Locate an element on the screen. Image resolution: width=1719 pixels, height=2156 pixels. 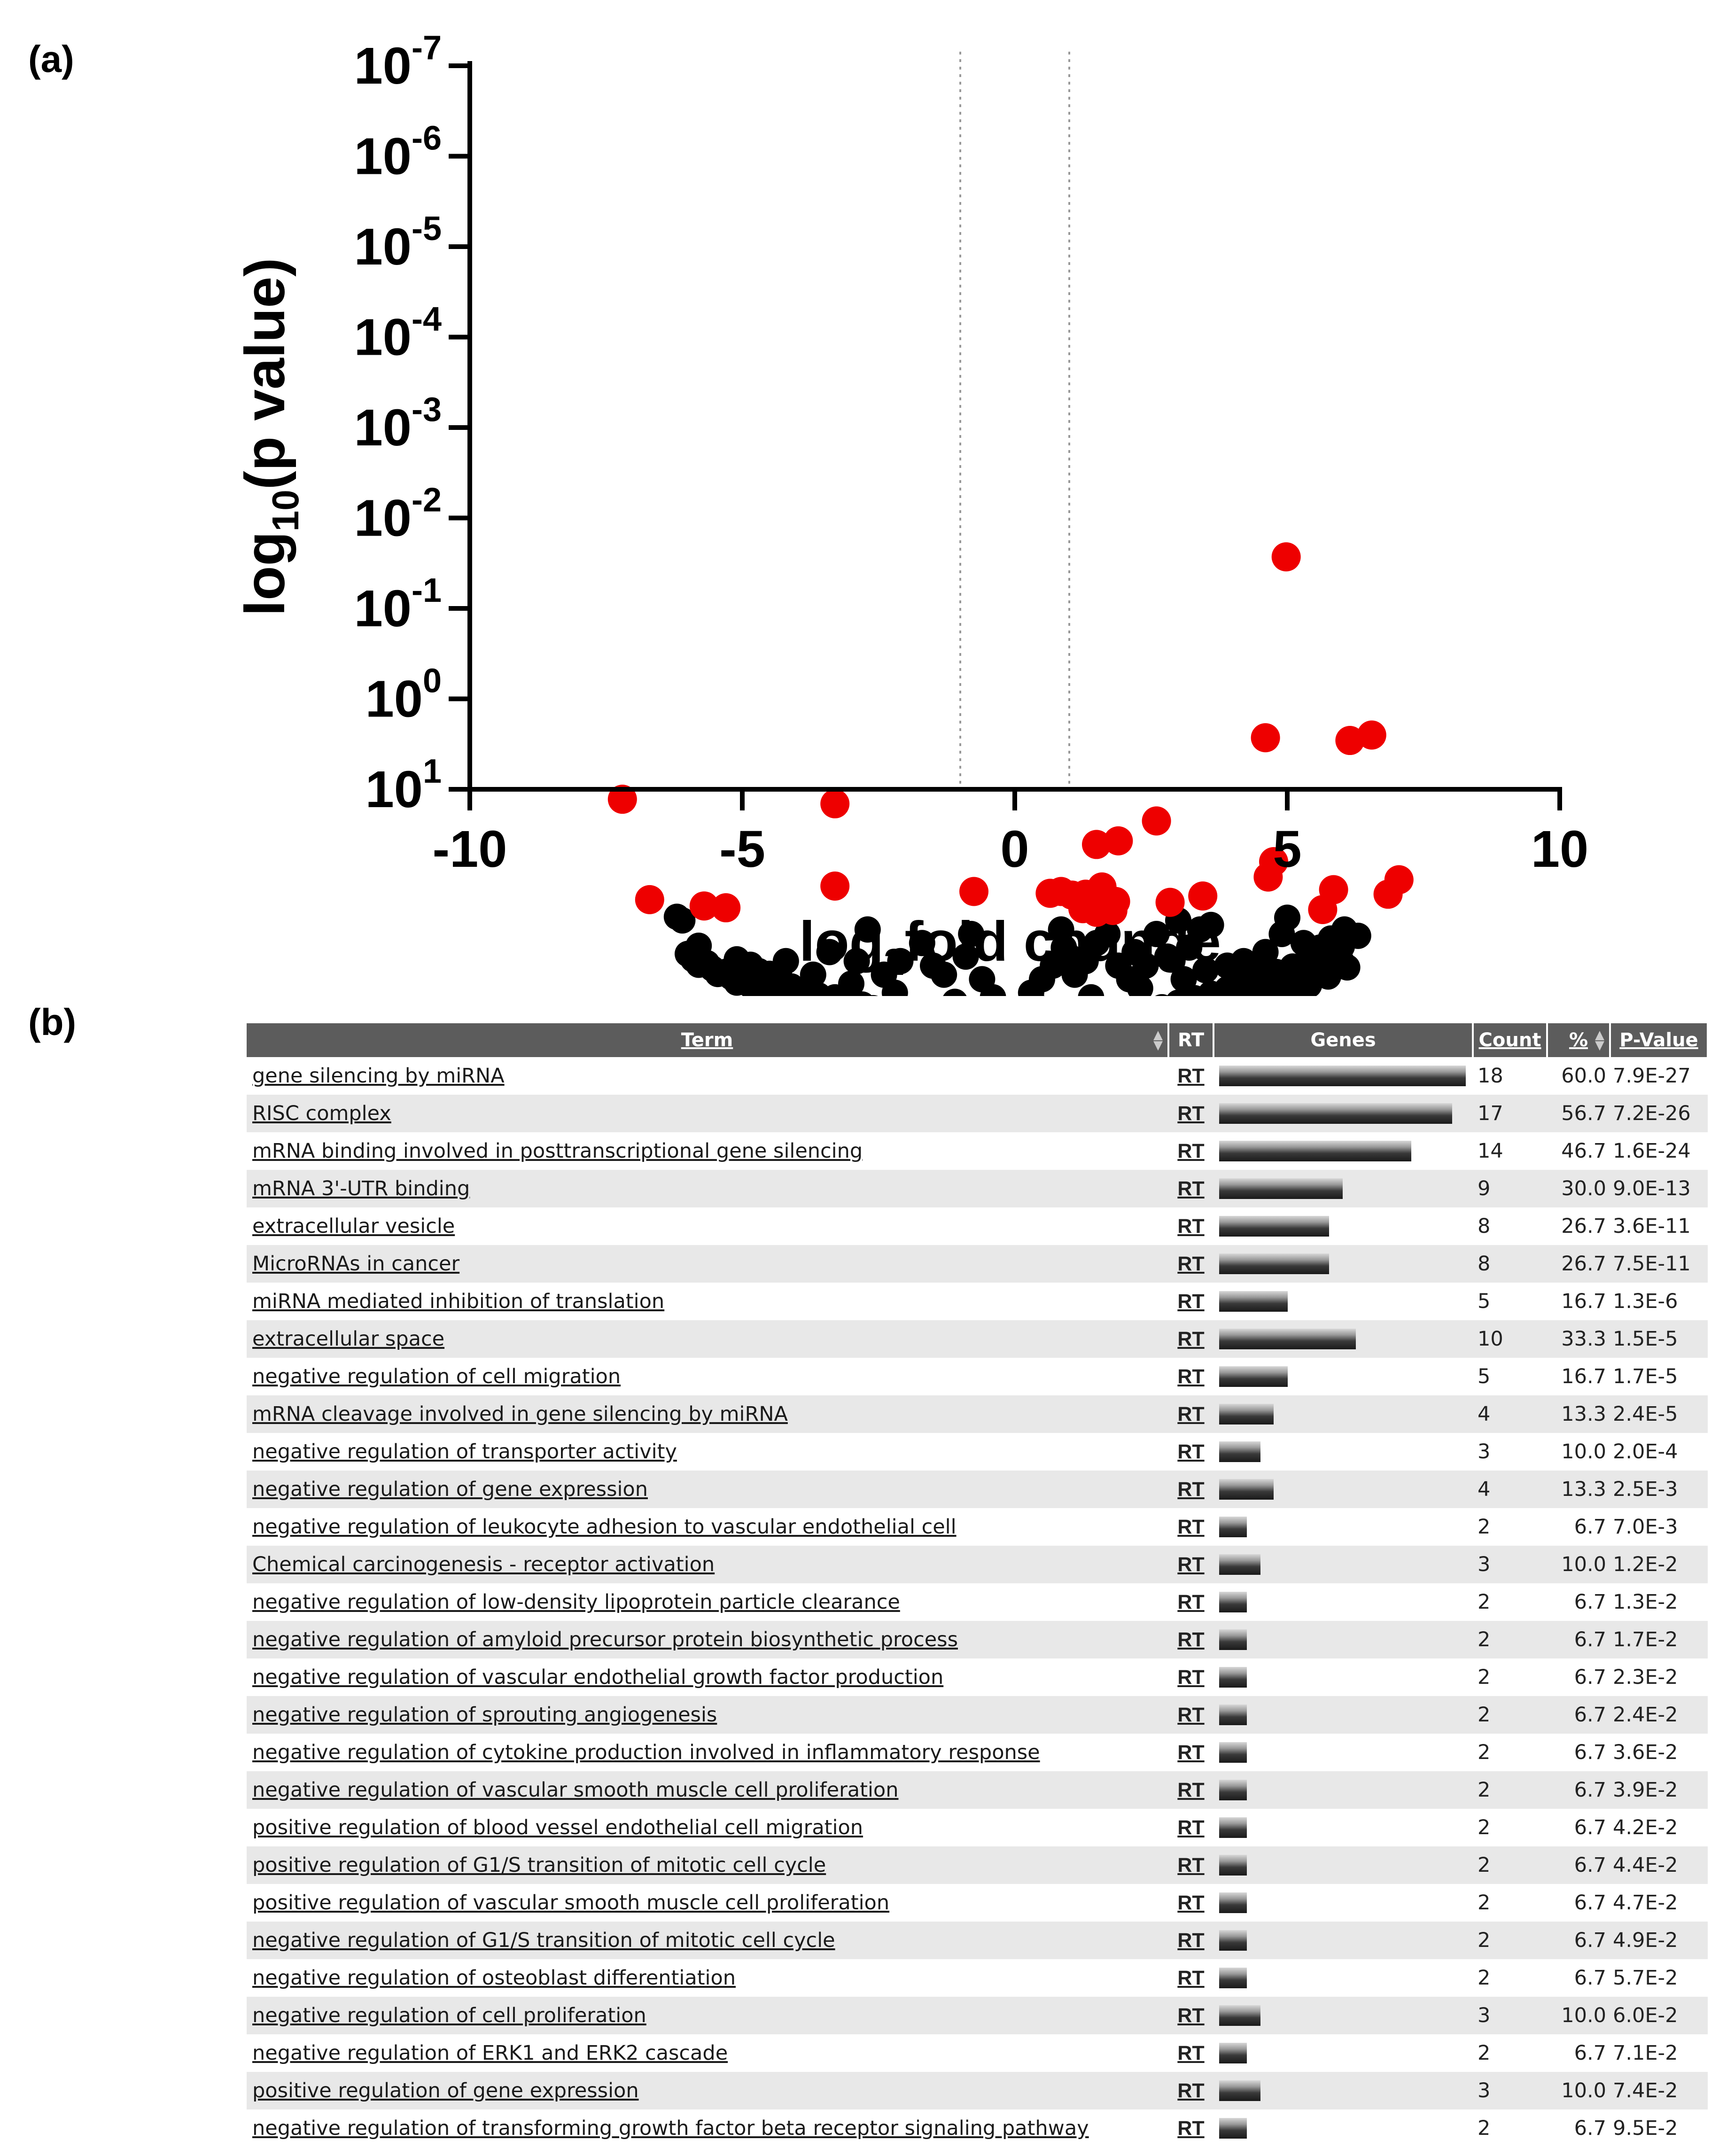
term-cell: negative regulation of cell migration is located at coordinates (707, 1376).